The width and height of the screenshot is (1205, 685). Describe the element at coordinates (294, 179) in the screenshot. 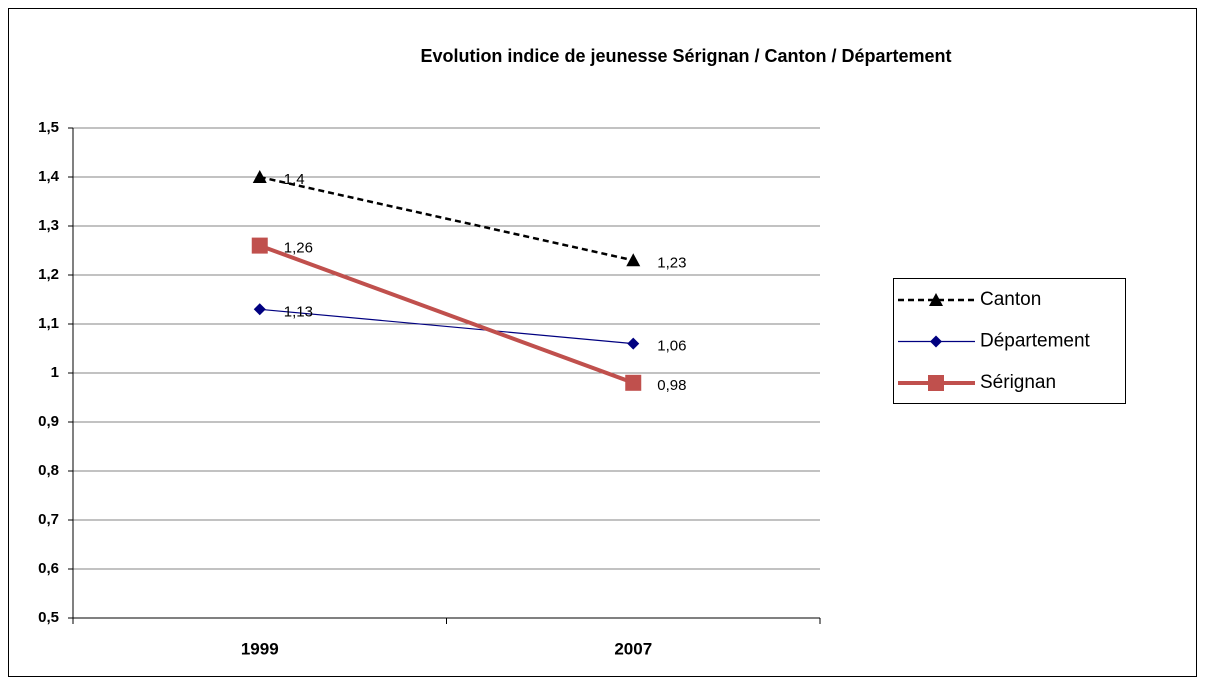

I see `data-label: 1,4` at that location.